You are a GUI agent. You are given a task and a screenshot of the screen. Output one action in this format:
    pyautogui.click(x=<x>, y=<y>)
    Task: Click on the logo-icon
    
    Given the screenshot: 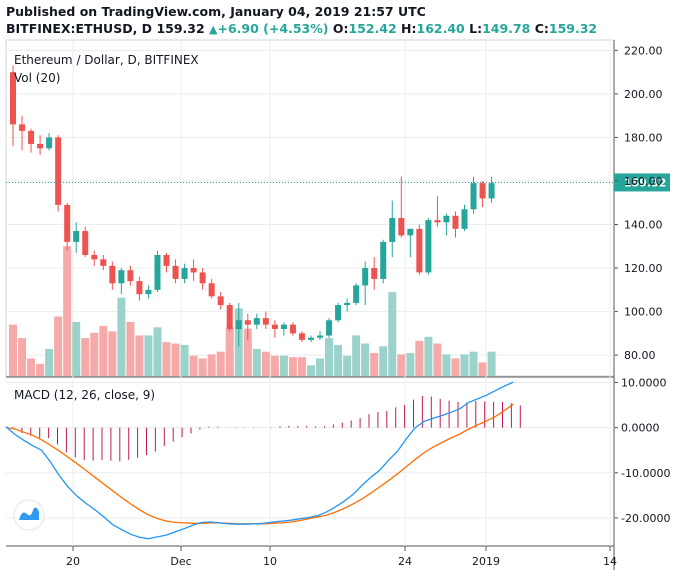 What is the action you would take?
    pyautogui.click(x=29, y=513)
    